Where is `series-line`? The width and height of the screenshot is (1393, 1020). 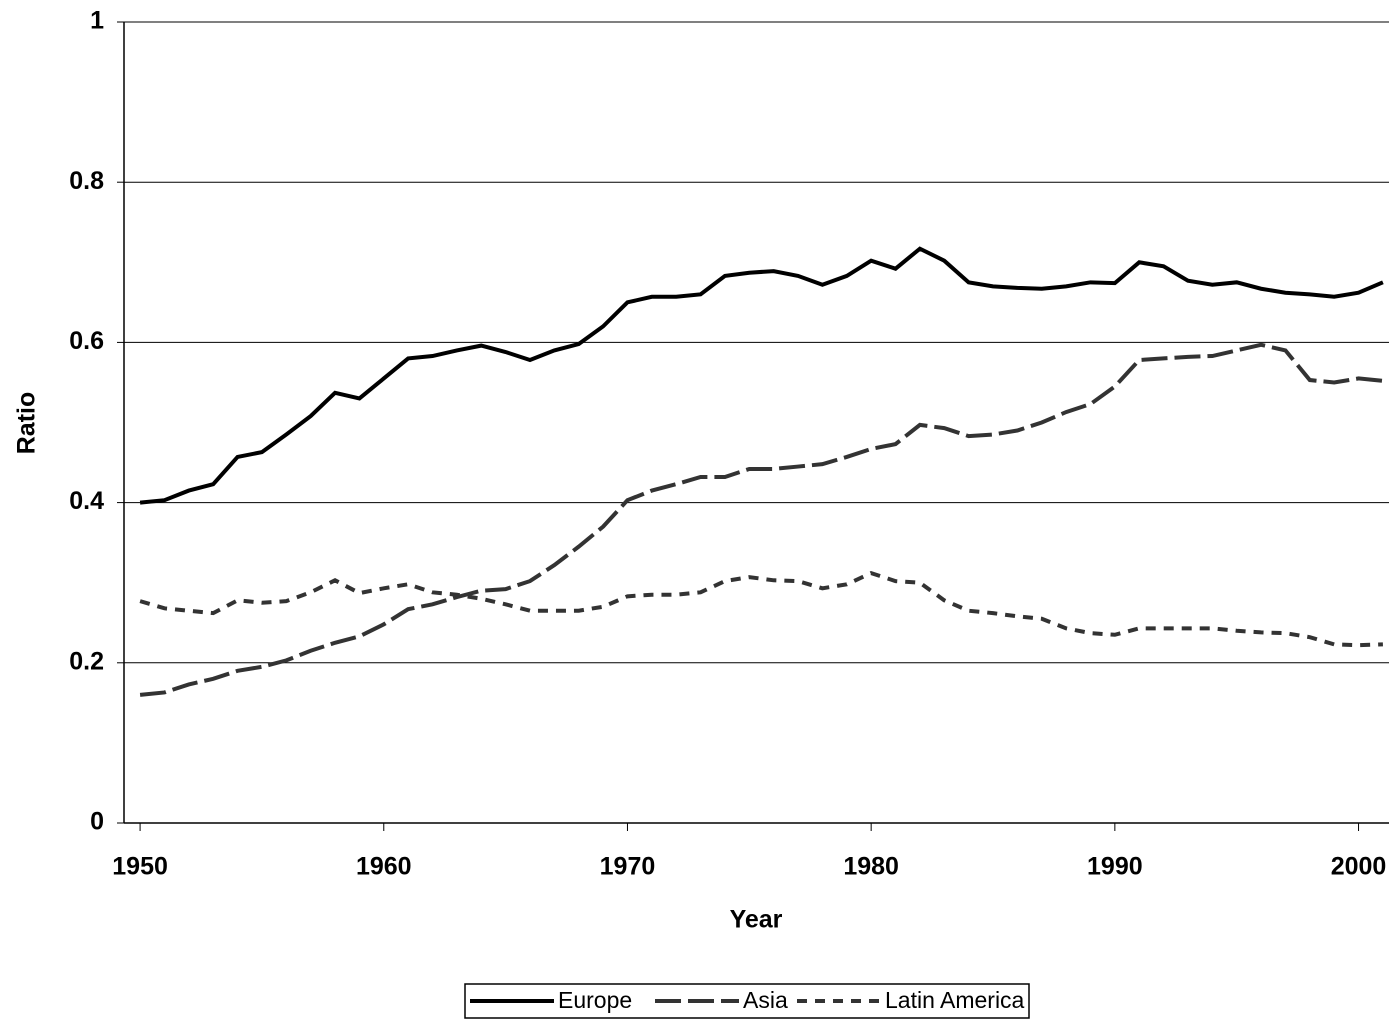 series-line is located at coordinates (761, 609).